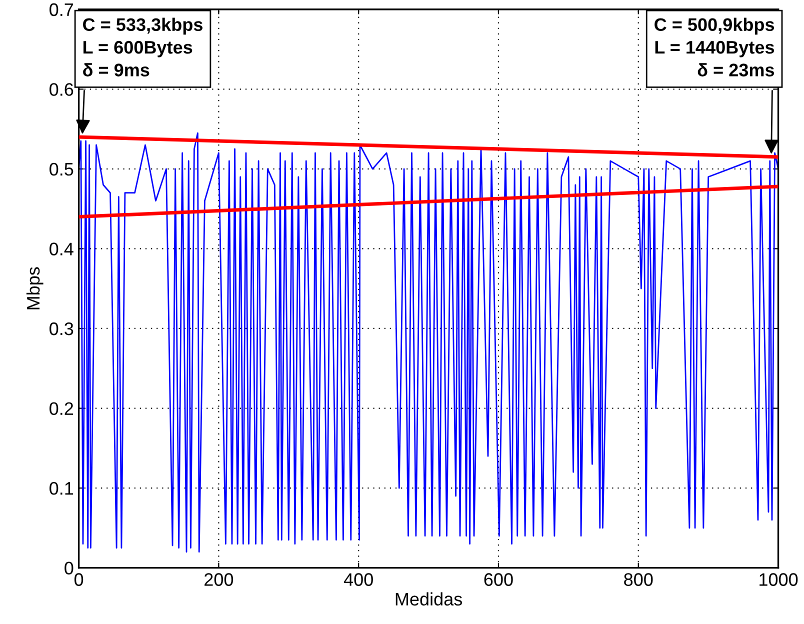 The image size is (804, 624). Describe the element at coordinates (62, 329) in the screenshot. I see `y-tick-label: 0.3` at that location.